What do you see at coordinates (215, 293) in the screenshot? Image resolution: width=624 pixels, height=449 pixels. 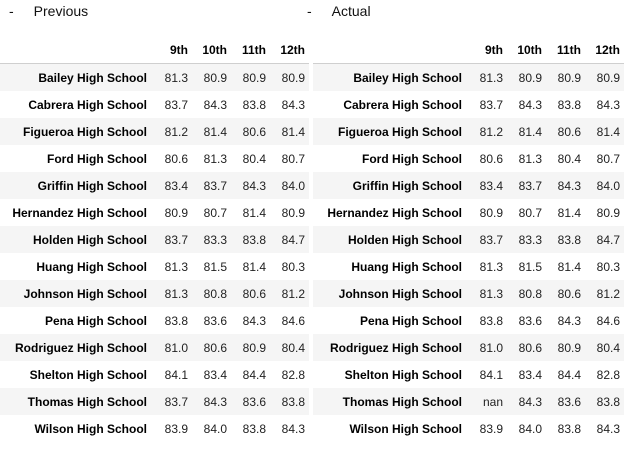 I see `score-cell: 80.8` at bounding box center [215, 293].